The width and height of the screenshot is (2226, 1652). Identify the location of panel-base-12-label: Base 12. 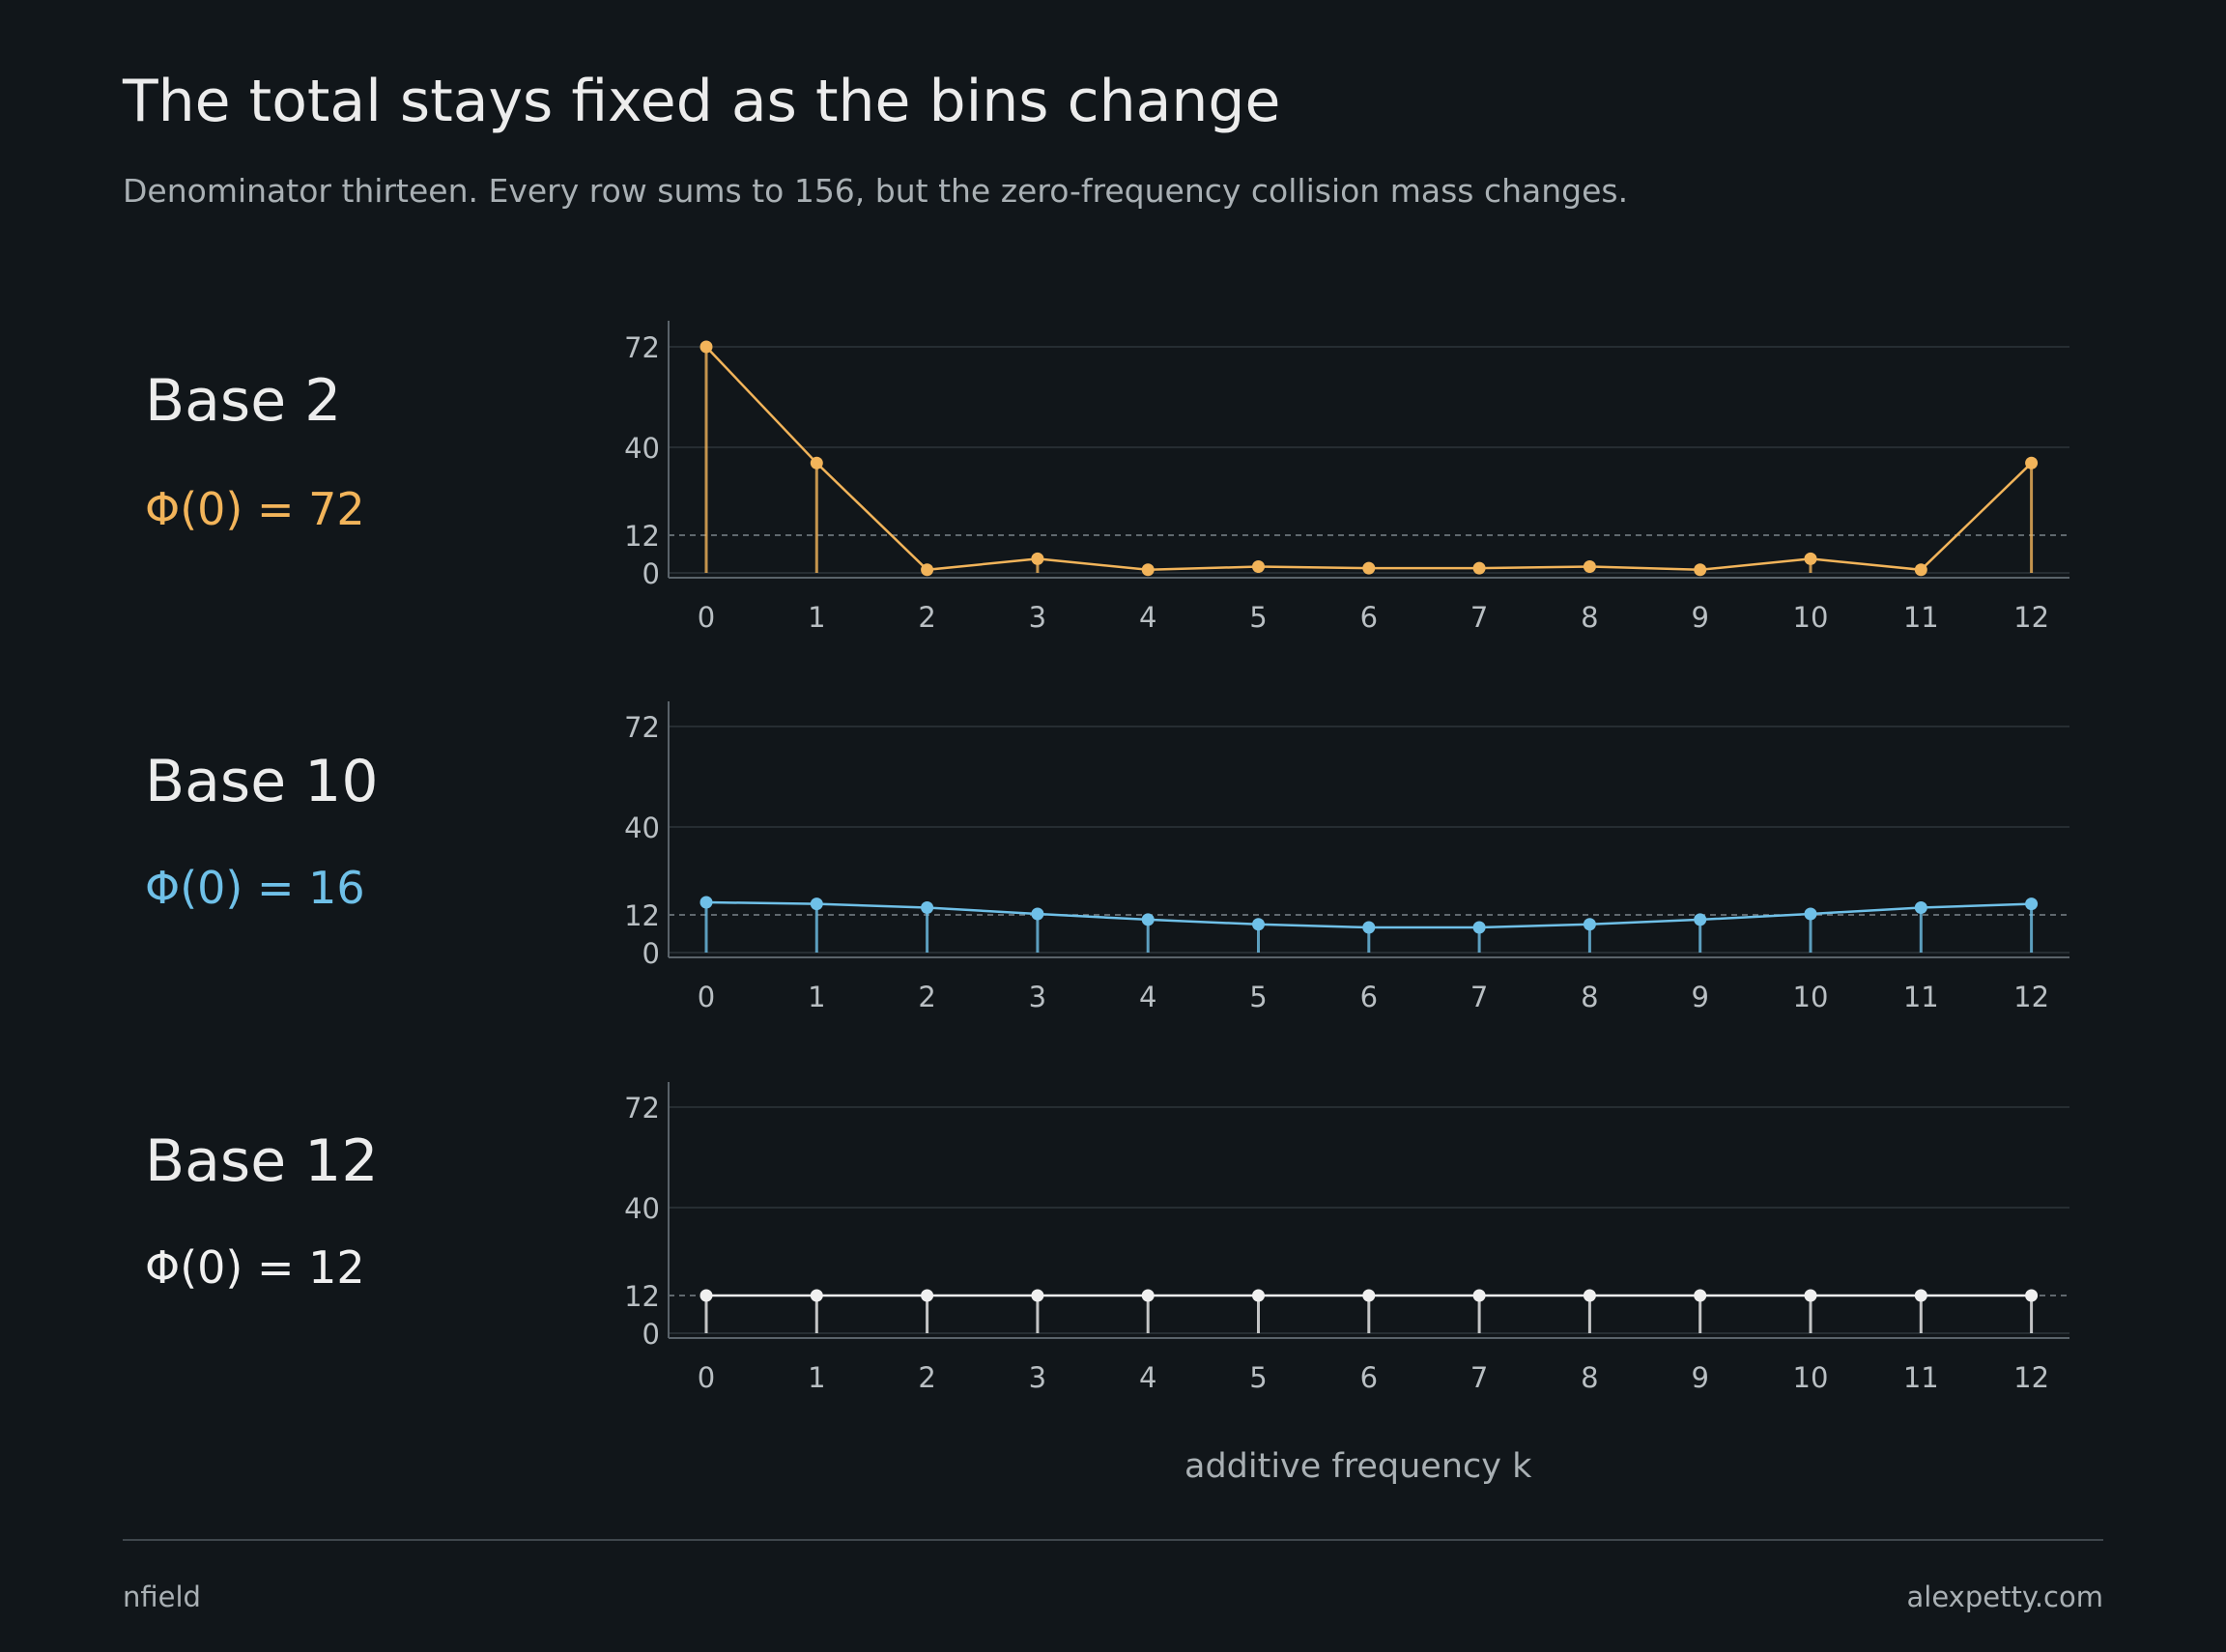
(262, 1161).